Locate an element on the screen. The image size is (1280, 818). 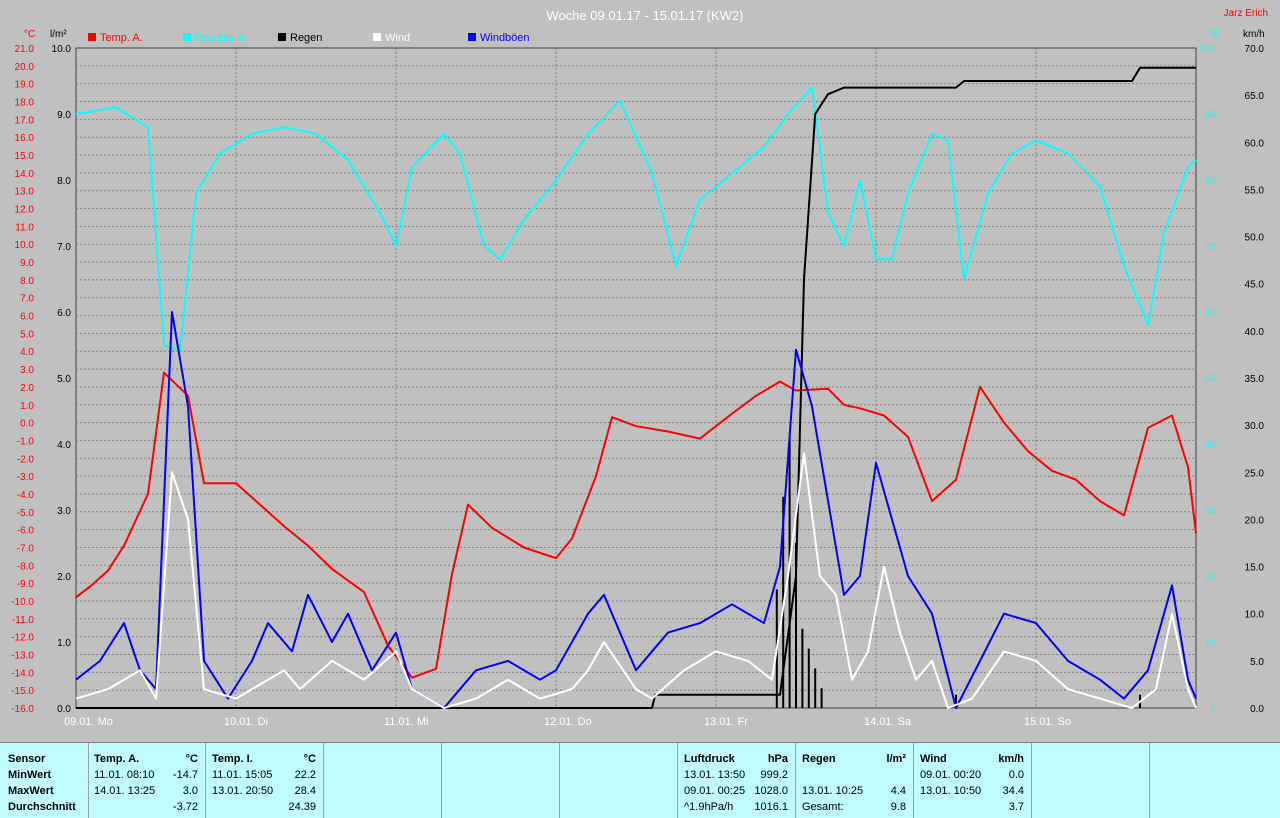
rain-tick-label: 1.0 is located at coordinates (64, 643).